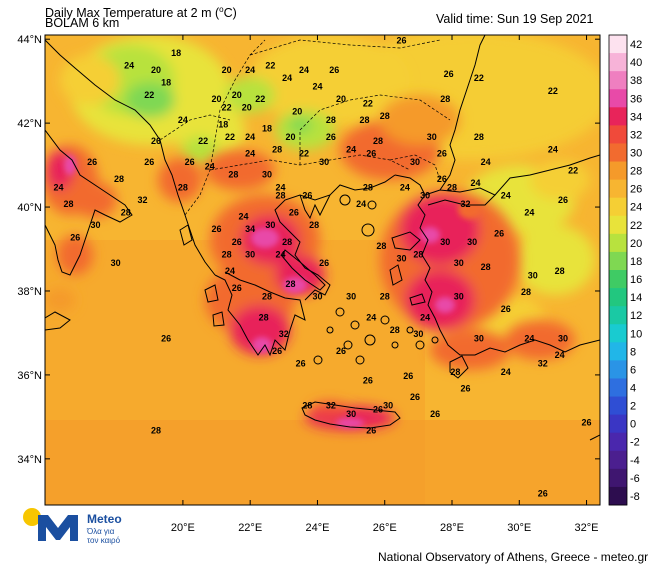 Image resolution: width=650 pixels, height=566 pixels. What do you see at coordinates (515, 19) in the screenshot?
I see `valid-time: Valid time: Sun 19 Sep 2021` at bounding box center [515, 19].